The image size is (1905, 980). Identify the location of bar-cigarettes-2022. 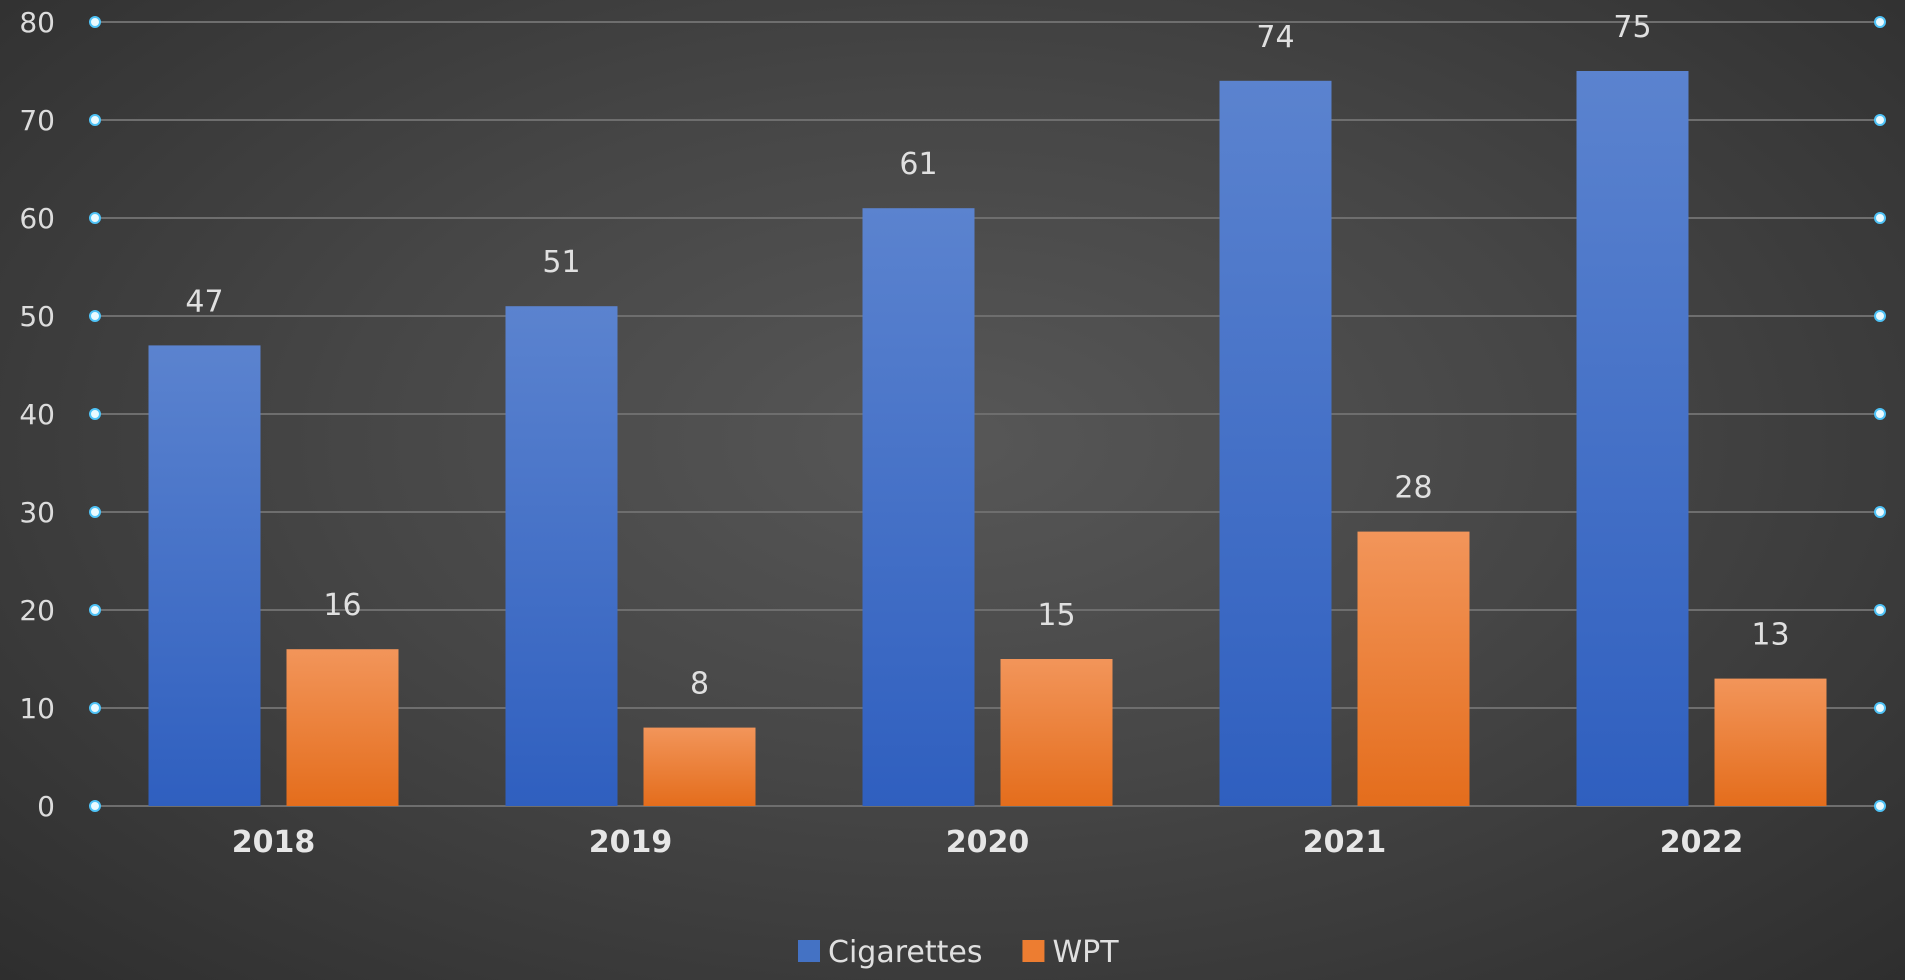
(1632, 438).